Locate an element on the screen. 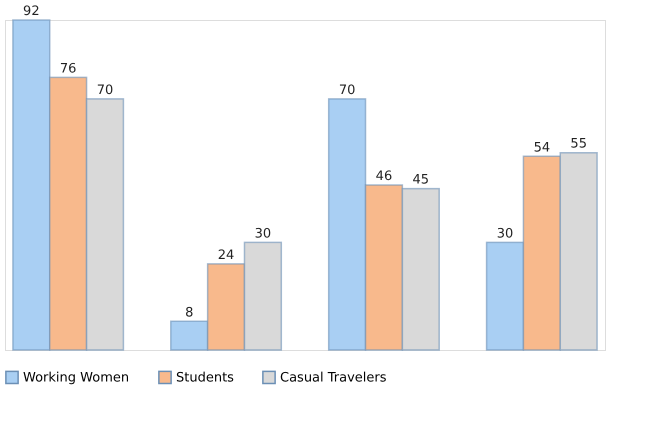  data-label: 92 is located at coordinates (31, 11).